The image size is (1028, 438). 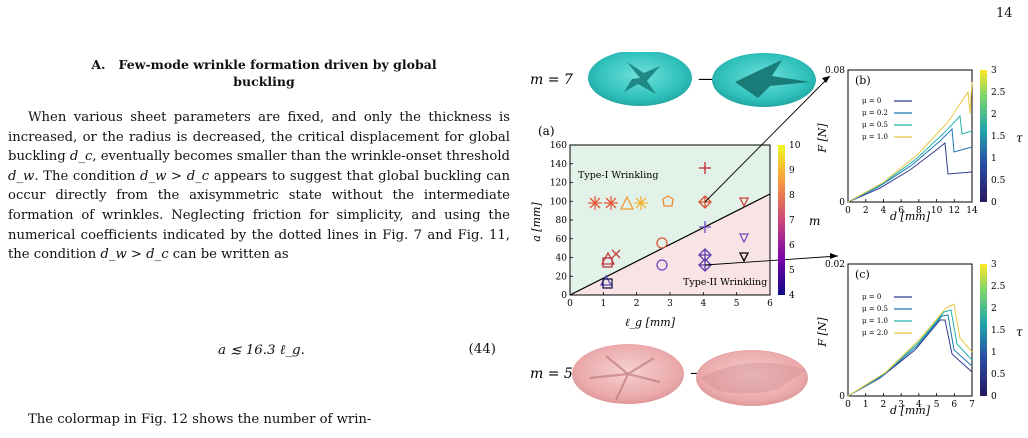 What do you see at coordinates (134, 255) in the screenshot?
I see `condition-inline-2: d_w > d_c` at bounding box center [134, 255].